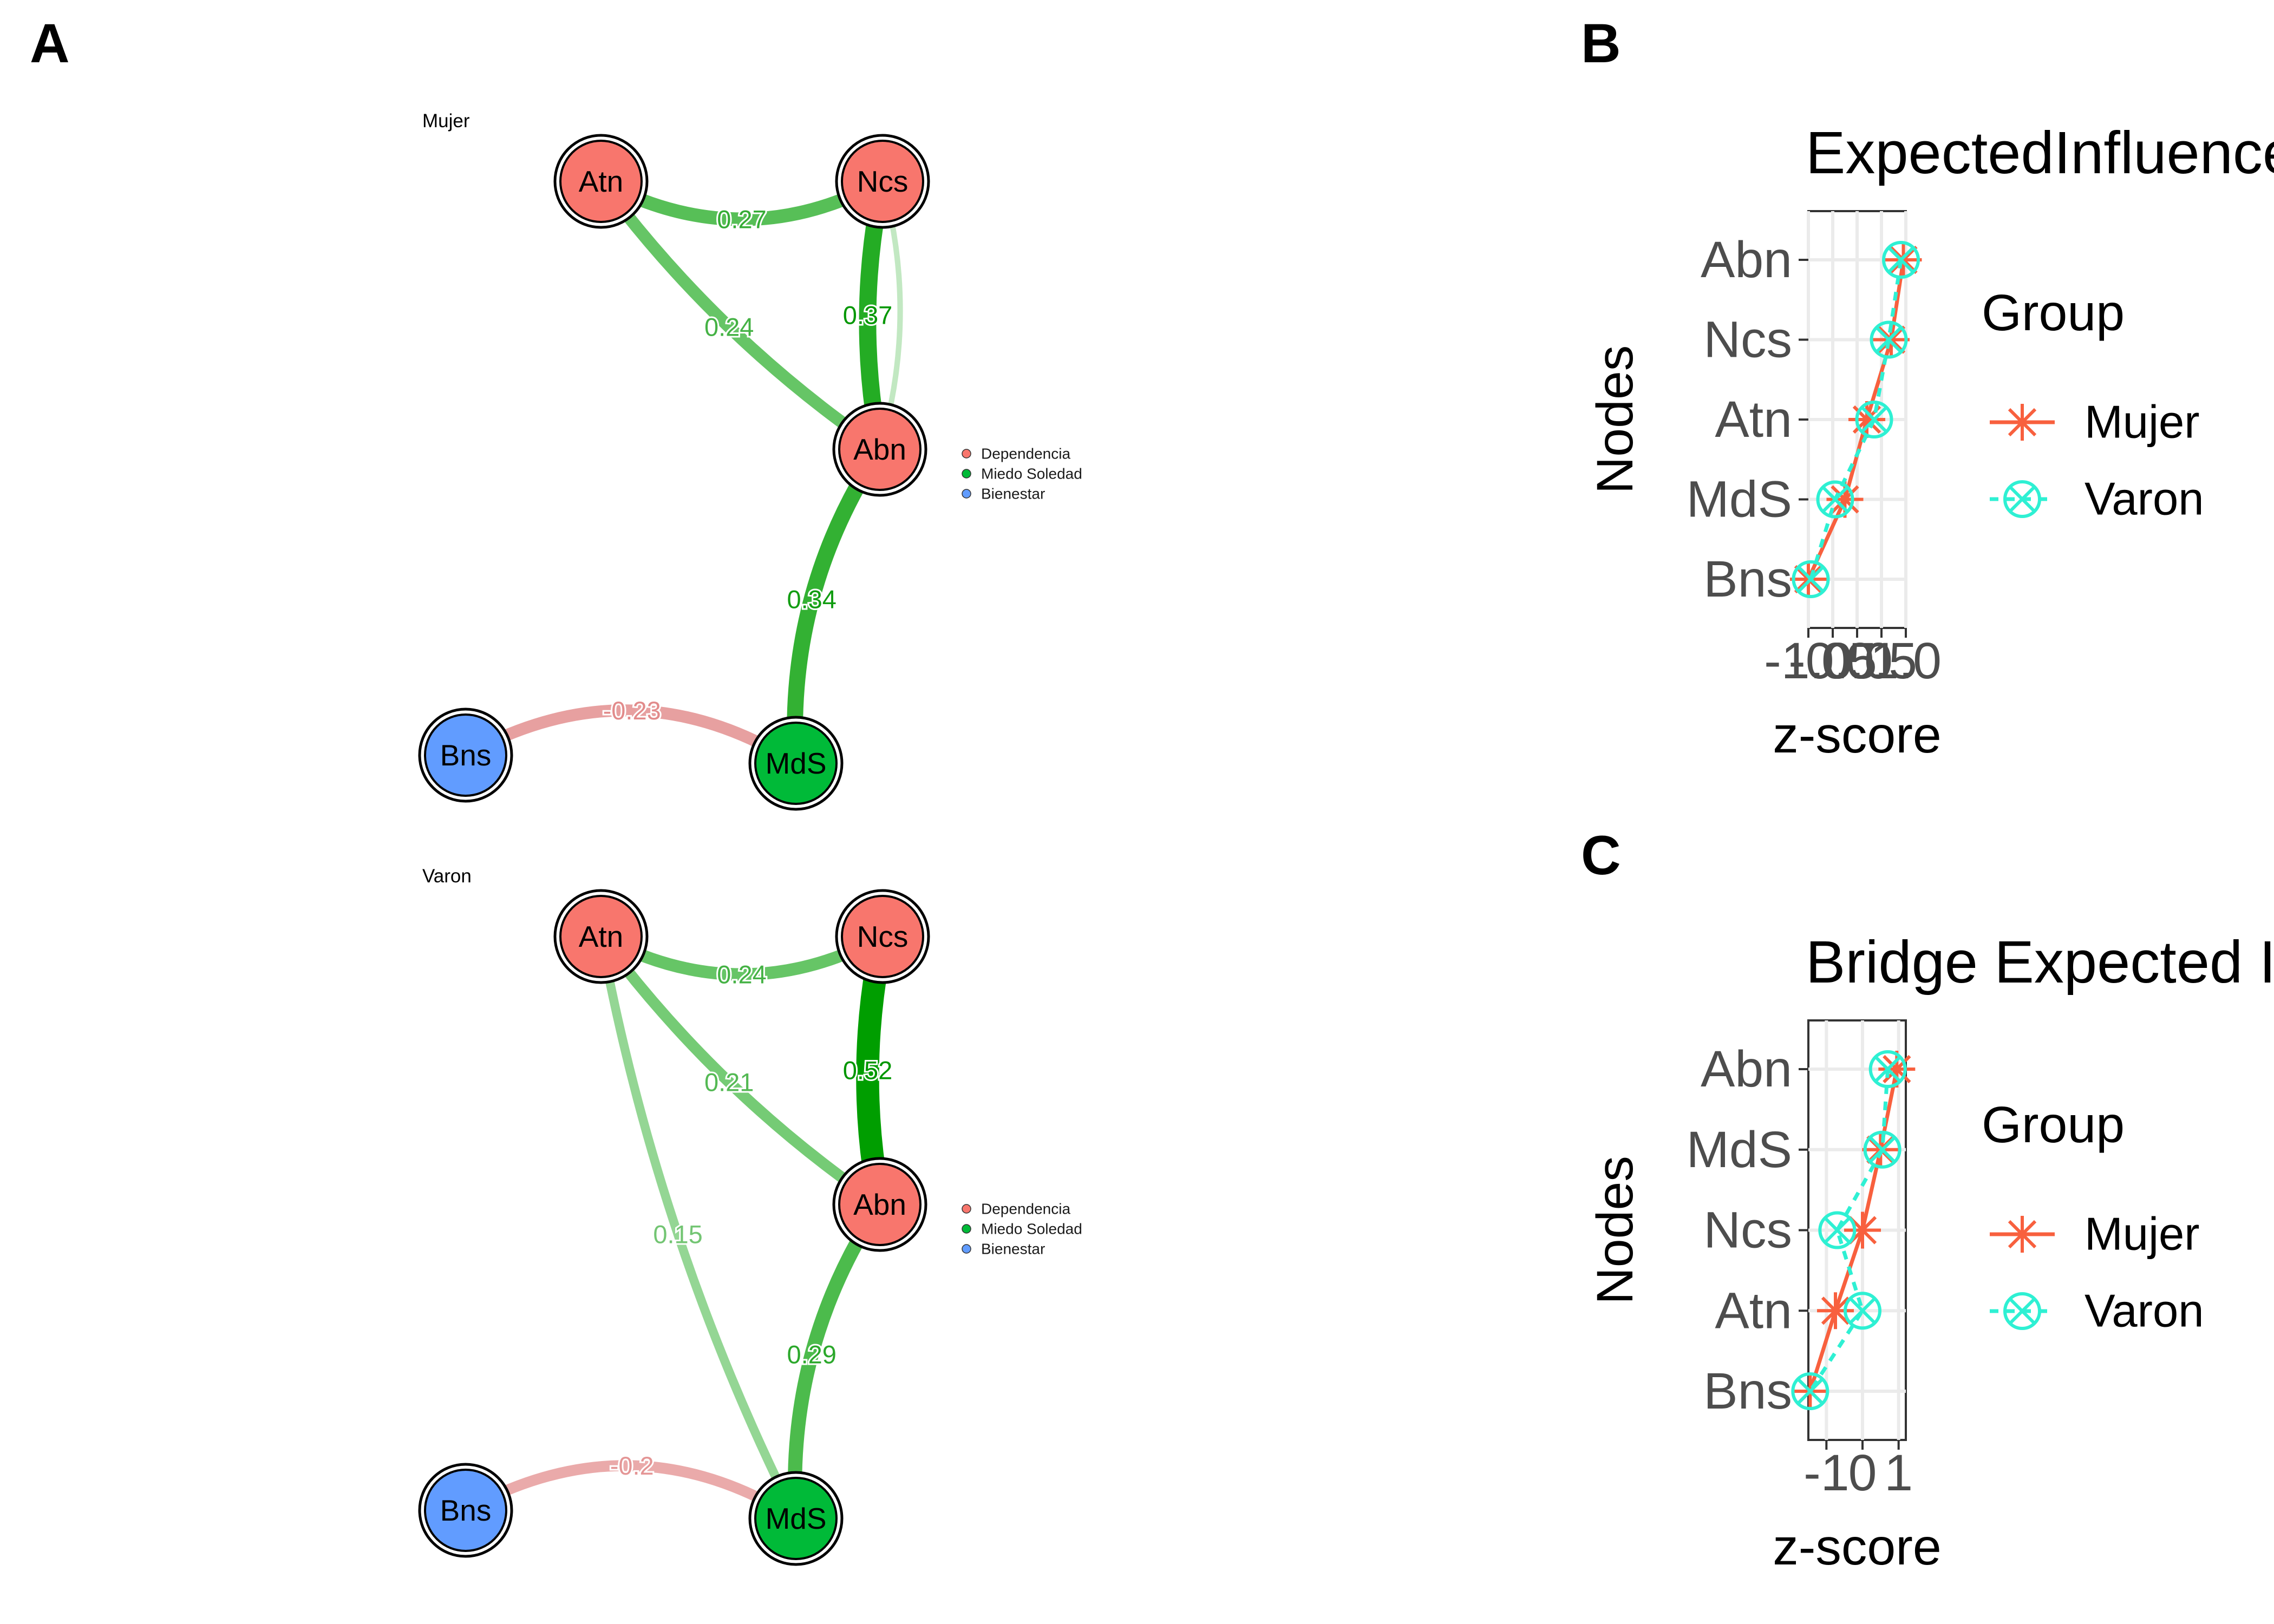  I want to click on y-axis-title: Nodes, so click(1615, 1230).